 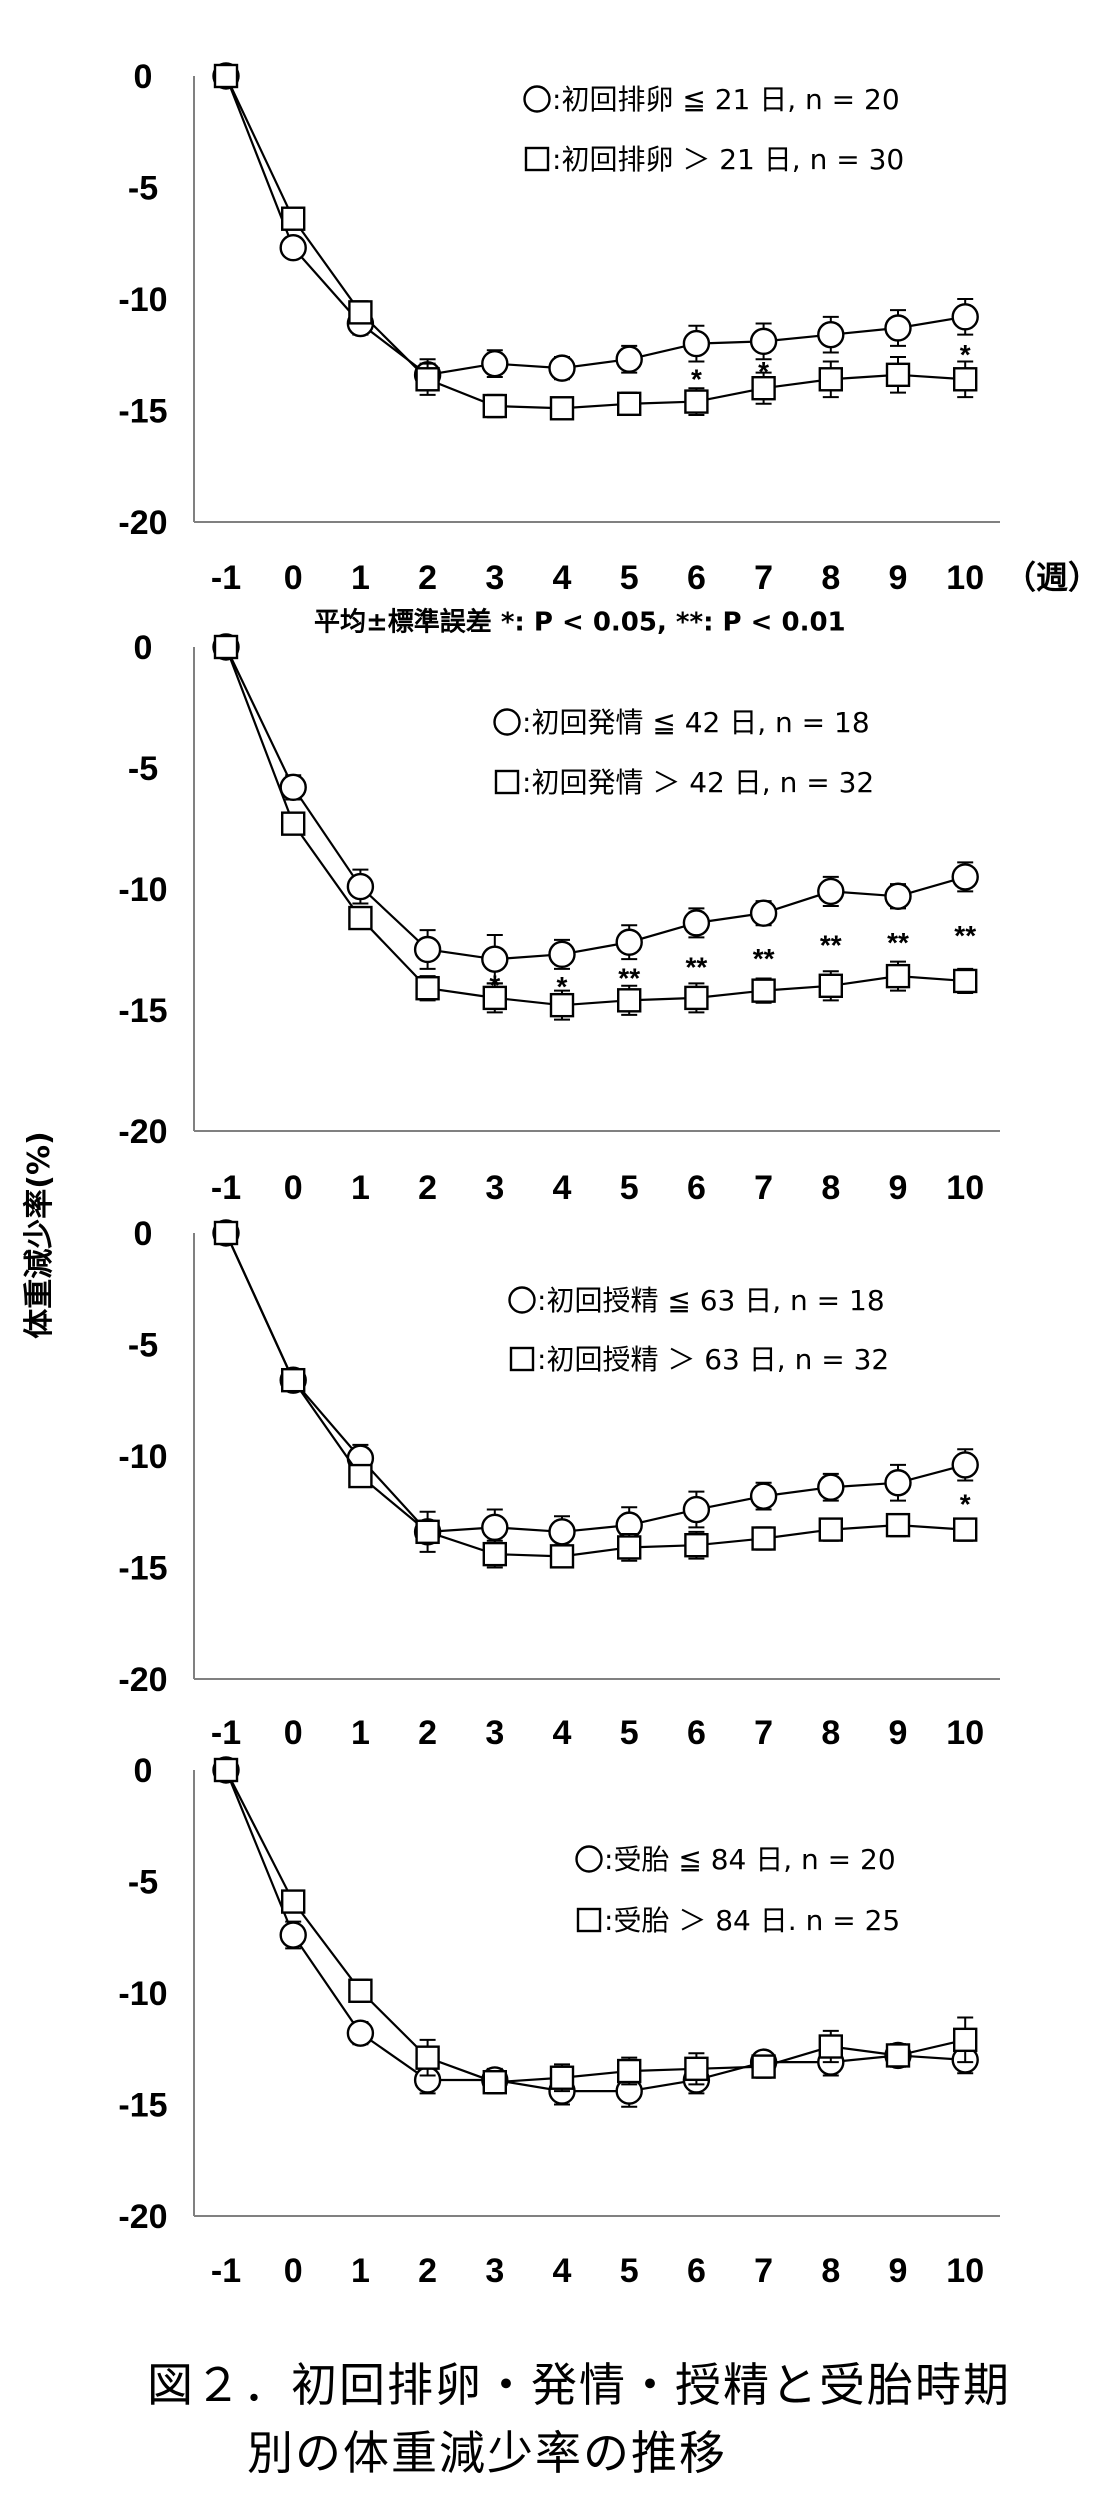 I want to click on legend-label: :初回授精 ＞ 63 日, n = 32, so click(x=713, y=1359).